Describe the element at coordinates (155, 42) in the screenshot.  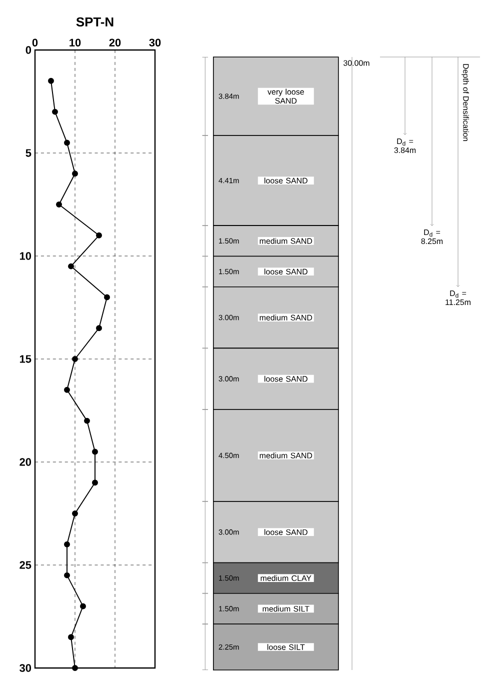
I see `x-tick-label: 30` at that location.